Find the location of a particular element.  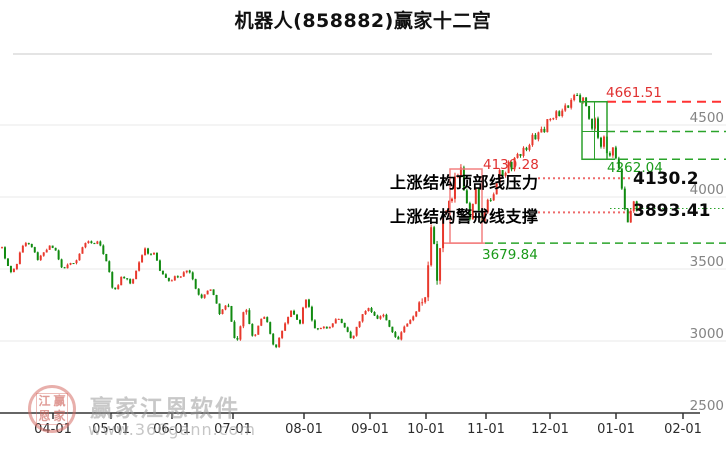

svg-text: 09-01 is located at coordinates (370, 429).